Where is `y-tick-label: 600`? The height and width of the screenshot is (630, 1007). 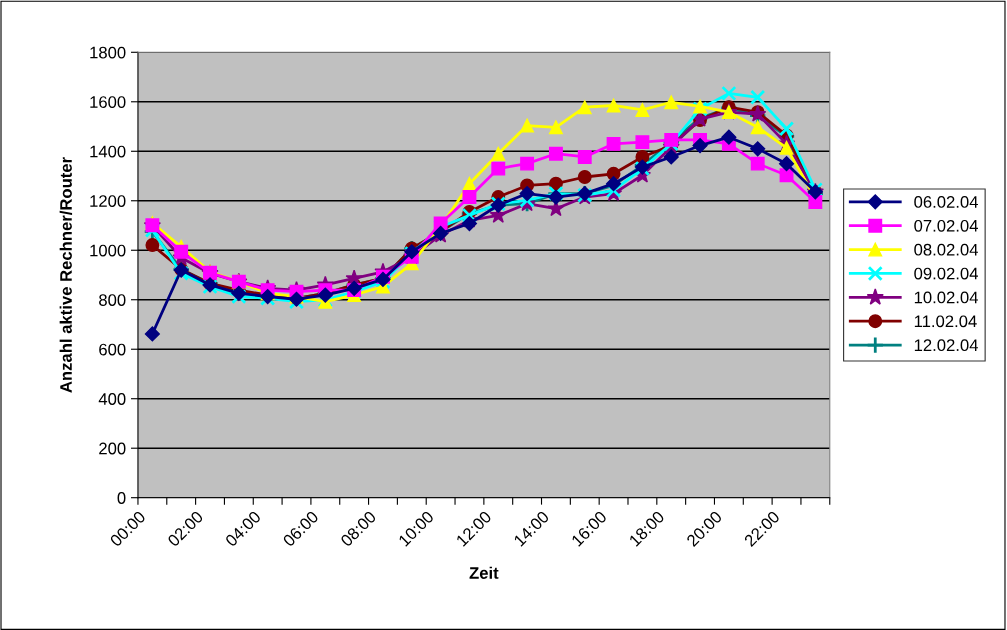
y-tick-label: 600 is located at coordinates (112, 349).